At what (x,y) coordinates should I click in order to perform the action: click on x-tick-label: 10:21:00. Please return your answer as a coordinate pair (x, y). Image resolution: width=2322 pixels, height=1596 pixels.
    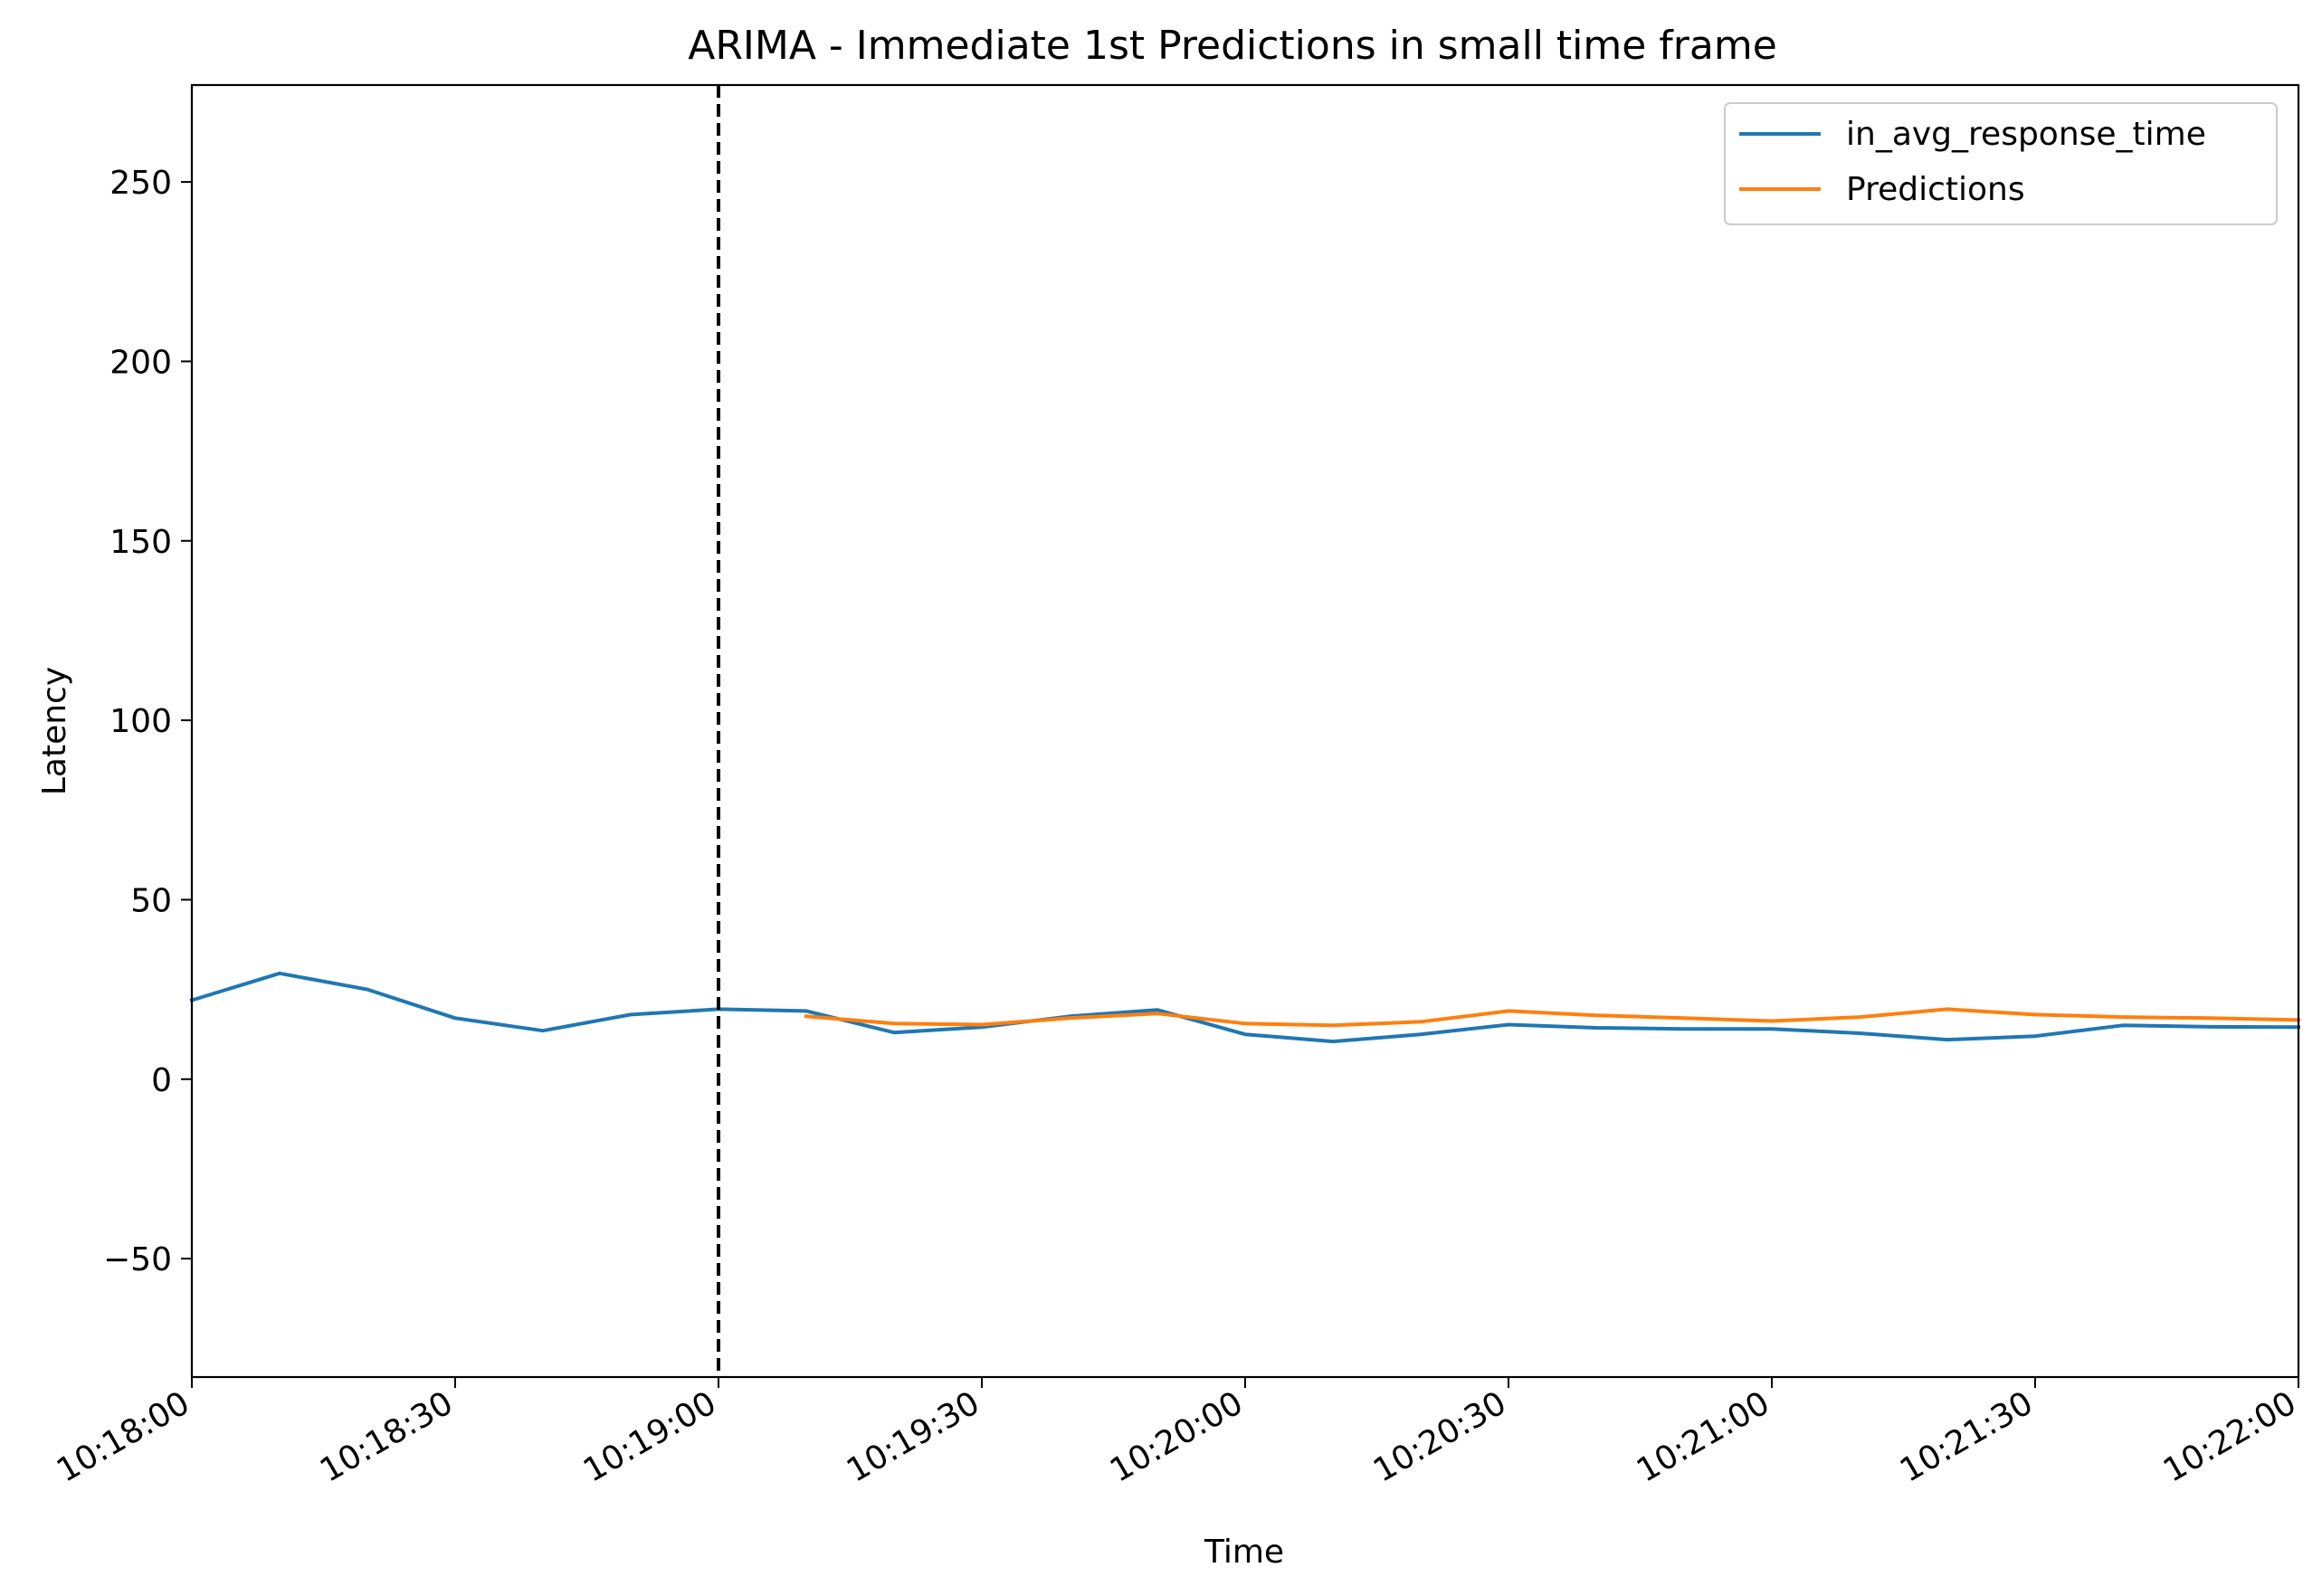
    Looking at the image, I should click on (1703, 1437).